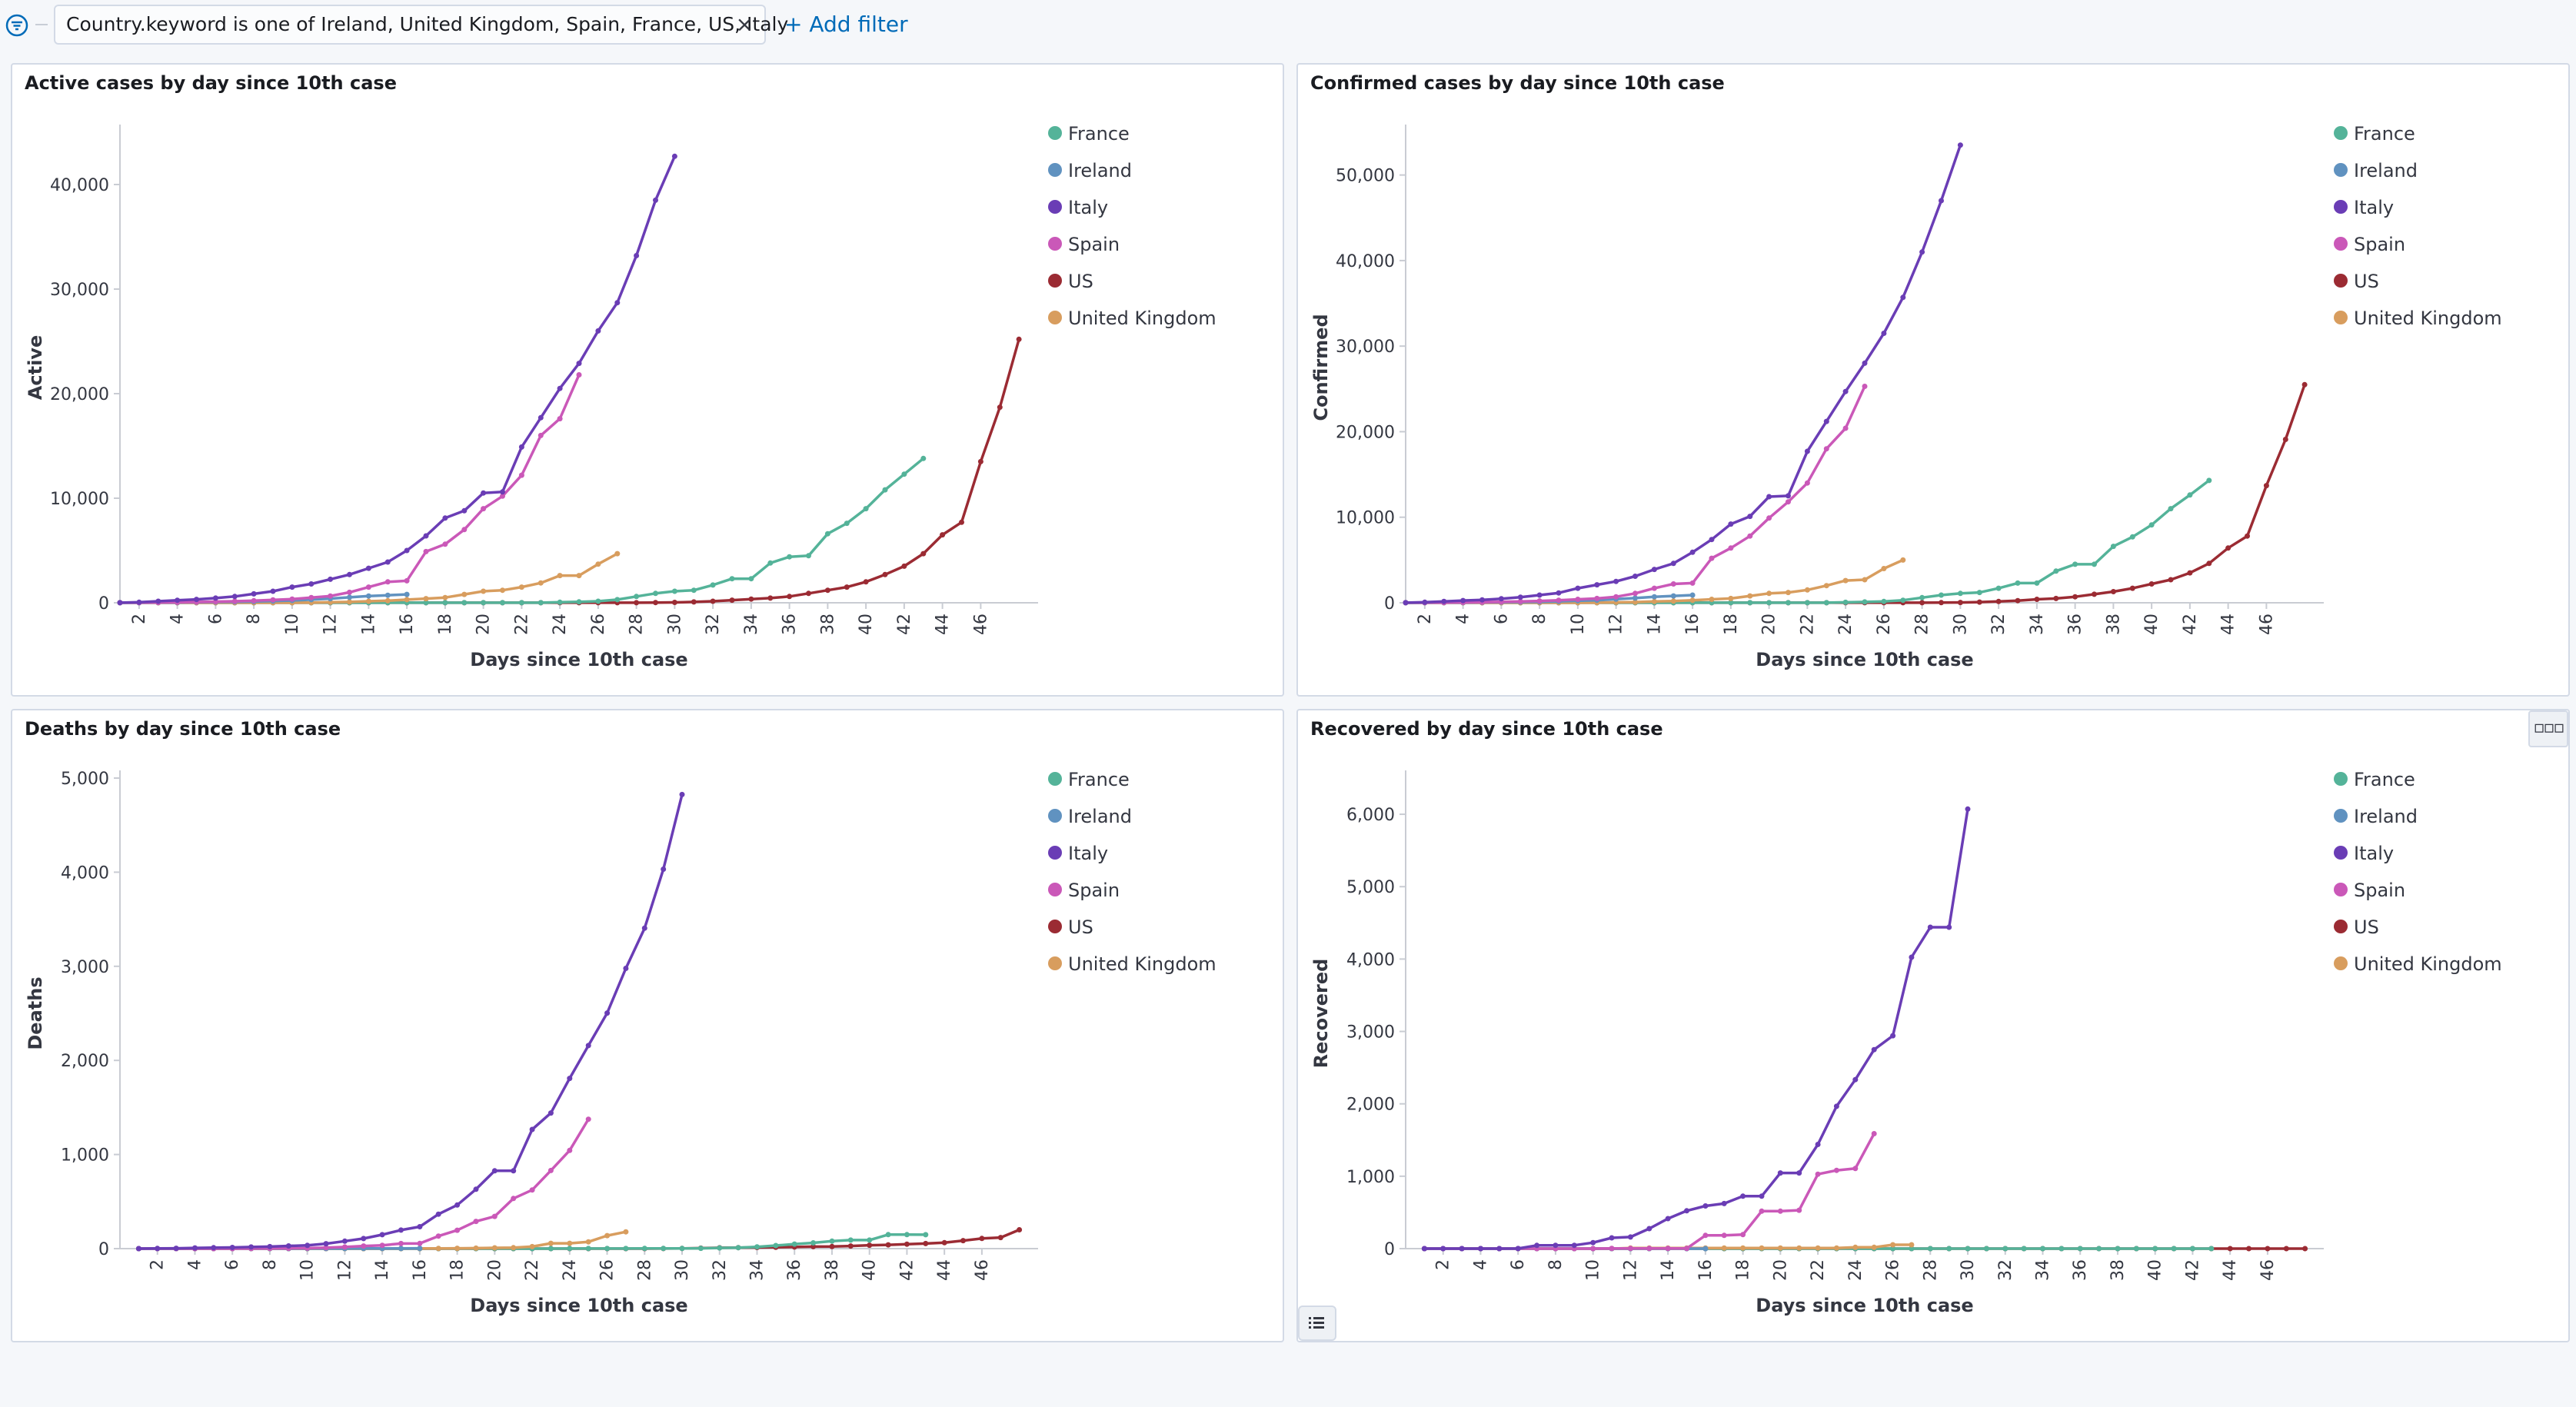  I want to click on legend-item: US, so click(1071, 281).